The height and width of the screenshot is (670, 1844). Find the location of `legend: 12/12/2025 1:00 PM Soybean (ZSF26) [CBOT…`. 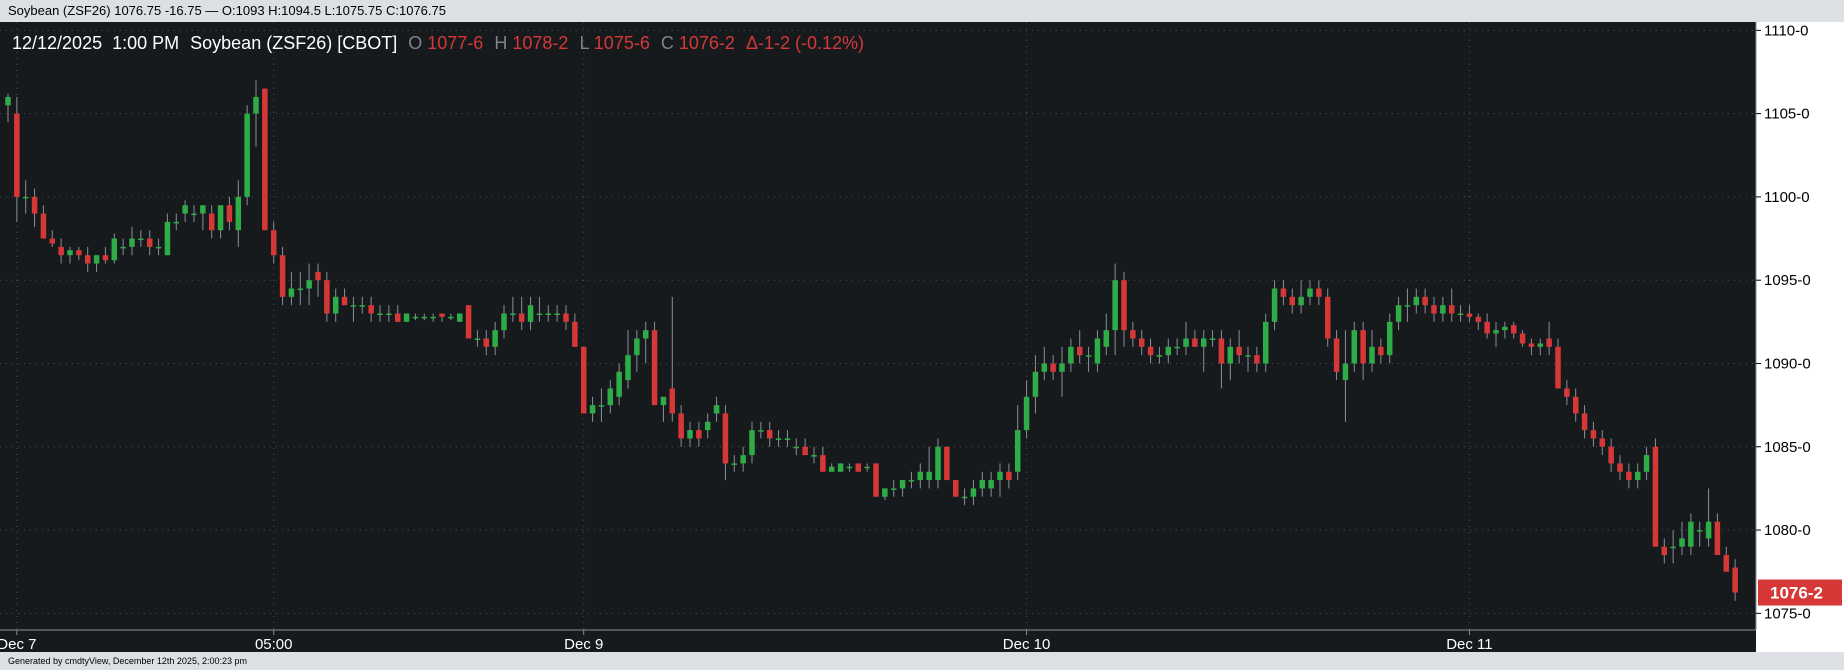

legend: 12/12/2025 1:00 PM Soybean (ZSF26) [CBOT… is located at coordinates (438, 43).